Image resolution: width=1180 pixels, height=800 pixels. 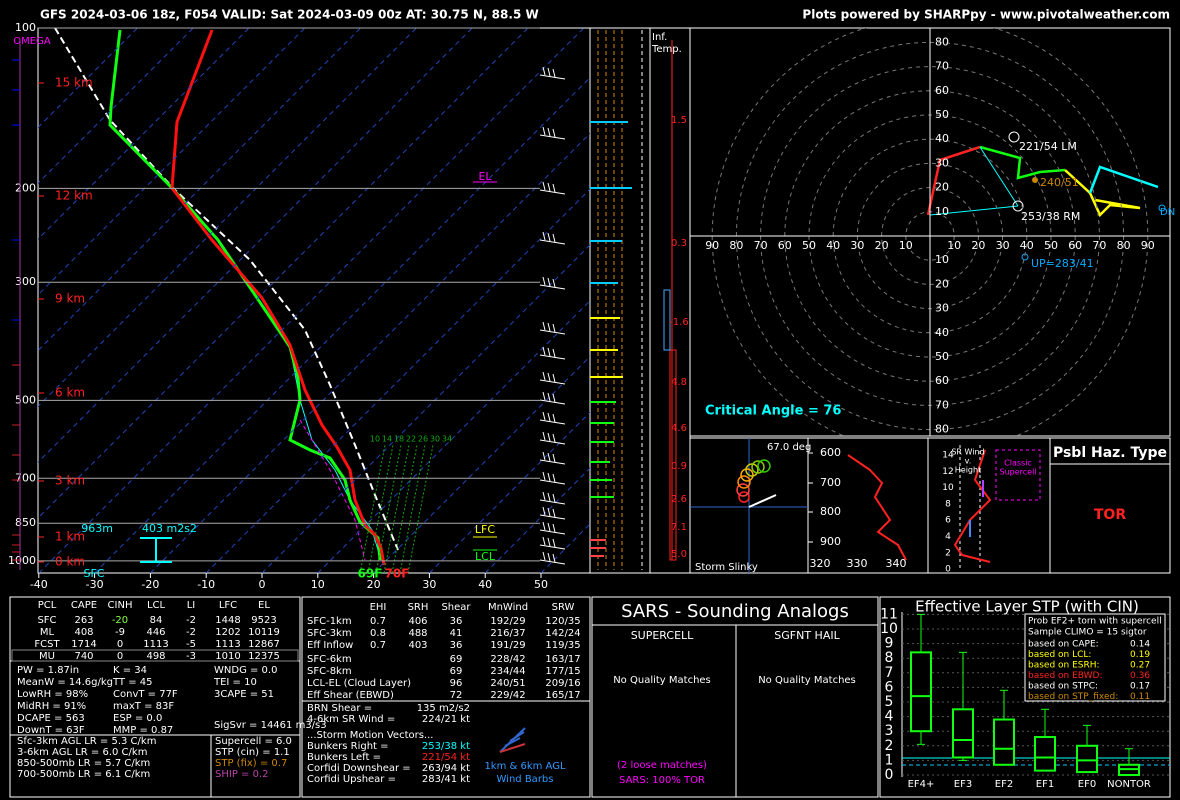 I want to click on hodo-tick: 40, so click(x=942, y=332).